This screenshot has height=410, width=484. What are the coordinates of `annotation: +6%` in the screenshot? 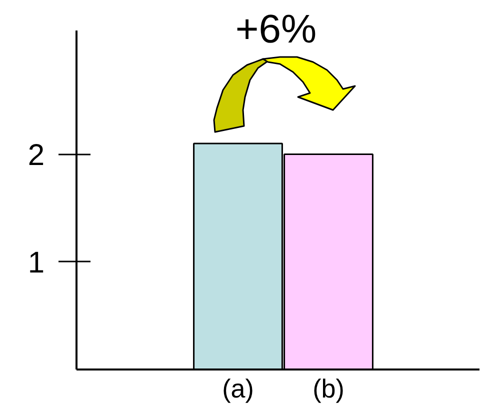 It's located at (276, 30).